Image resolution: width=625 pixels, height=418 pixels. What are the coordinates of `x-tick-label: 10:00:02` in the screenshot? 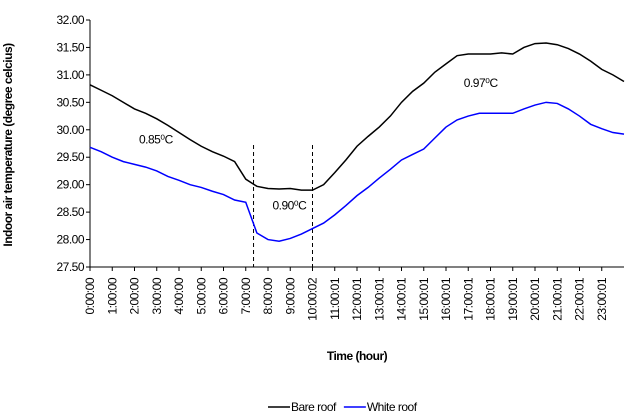 It's located at (313, 299).